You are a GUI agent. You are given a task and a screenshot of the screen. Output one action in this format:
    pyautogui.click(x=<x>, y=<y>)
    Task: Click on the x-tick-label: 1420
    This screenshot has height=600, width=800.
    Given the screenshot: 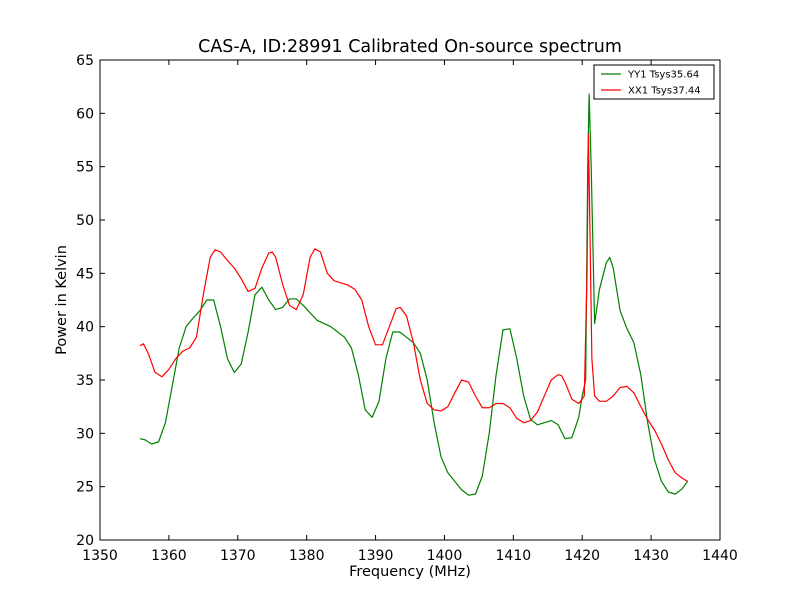 What is the action you would take?
    pyautogui.click(x=582, y=556)
    